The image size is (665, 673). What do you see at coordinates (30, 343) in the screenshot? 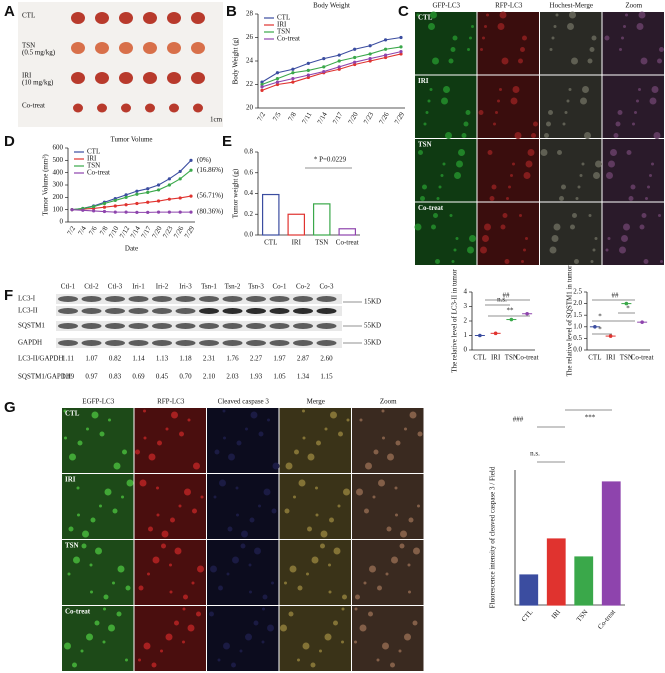
I see `band-label: GAPDH` at bounding box center [30, 343].